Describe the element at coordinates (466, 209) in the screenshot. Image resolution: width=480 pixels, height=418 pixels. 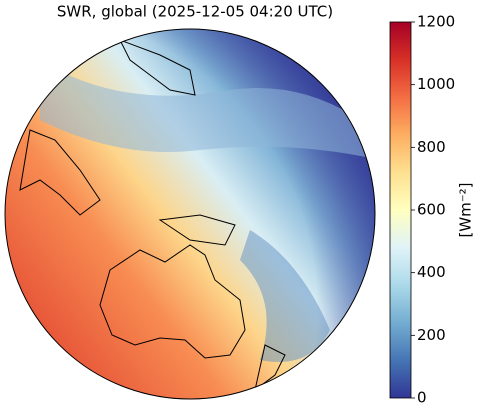
I see `colorbar-label: [Wm⁻²]` at that location.